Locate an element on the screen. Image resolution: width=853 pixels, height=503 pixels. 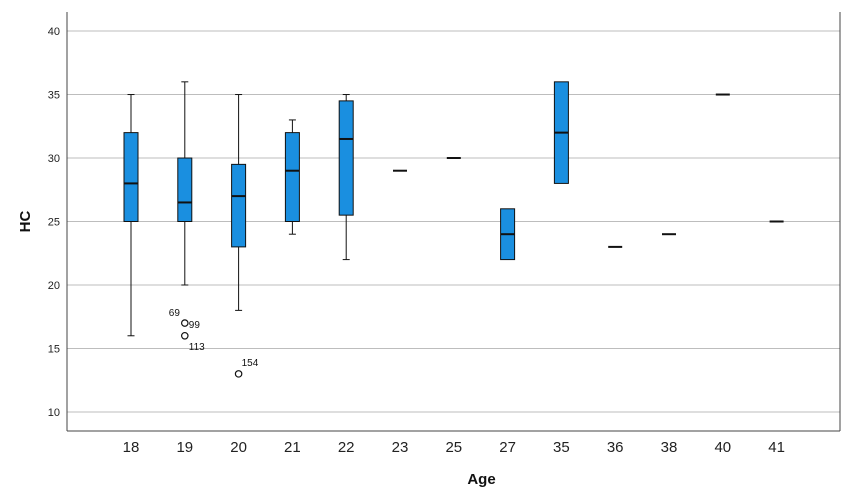
y-axis-title: HC is located at coordinates (25, 222).